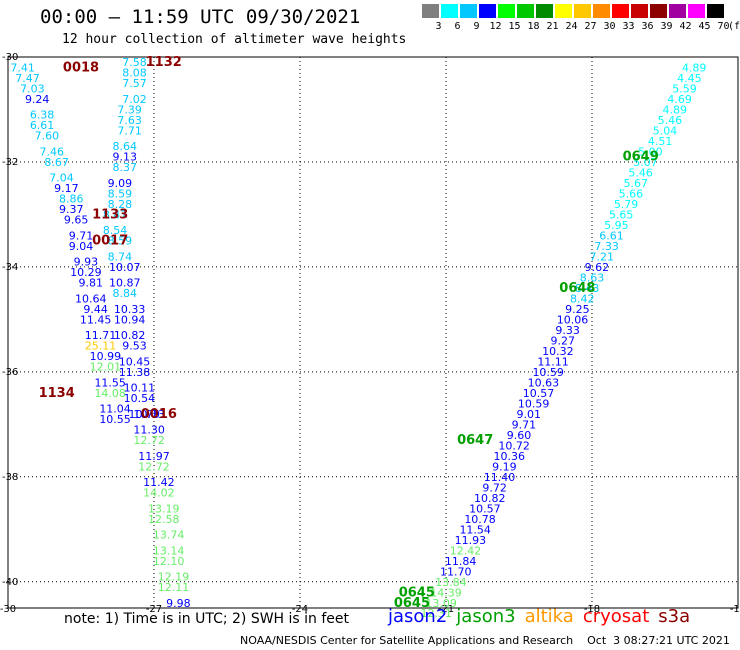  What do you see at coordinates (134, 99) in the screenshot?
I see `wave-height-value: 7.02` at bounding box center [134, 99].